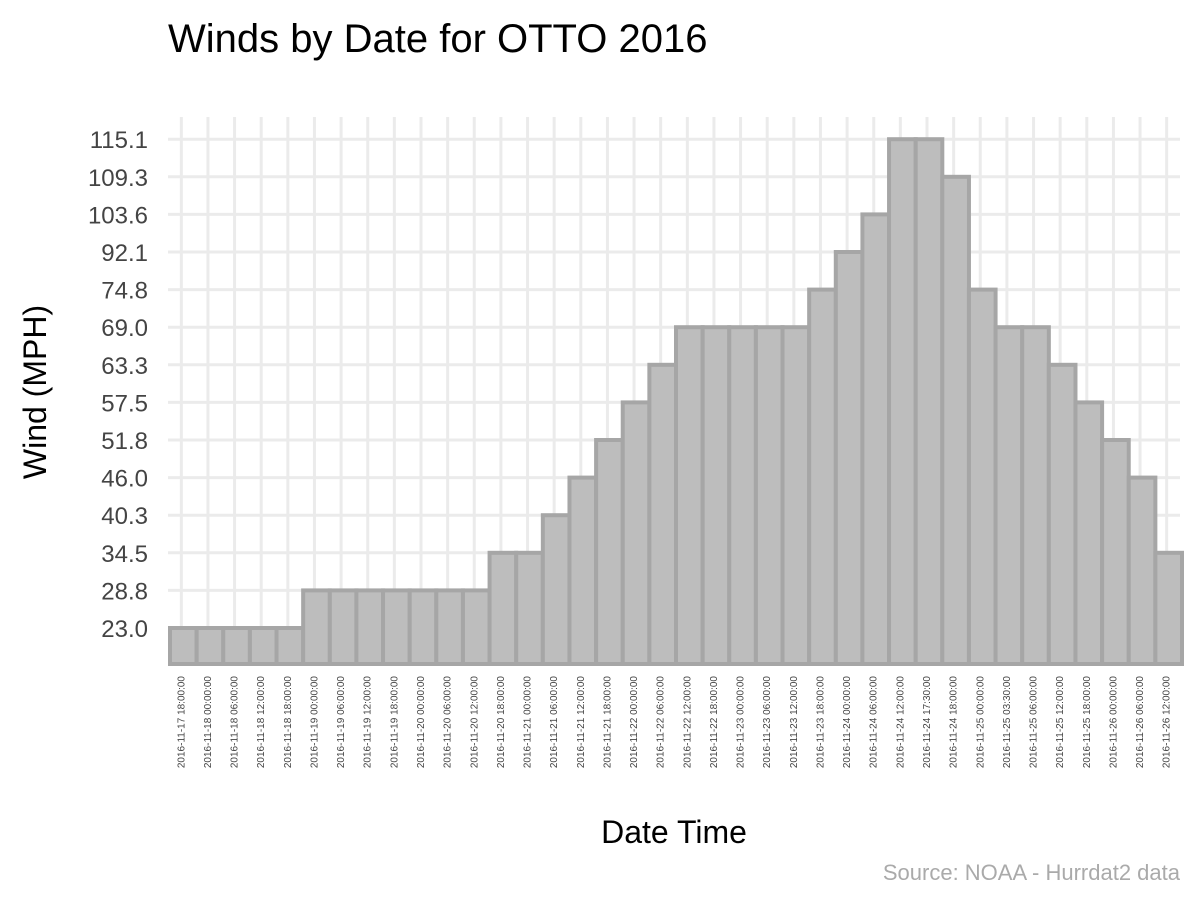  What do you see at coordinates (235, 722) in the screenshot?
I see `x-tick-label: 2016-11-18 06:00:00` at bounding box center [235, 722].